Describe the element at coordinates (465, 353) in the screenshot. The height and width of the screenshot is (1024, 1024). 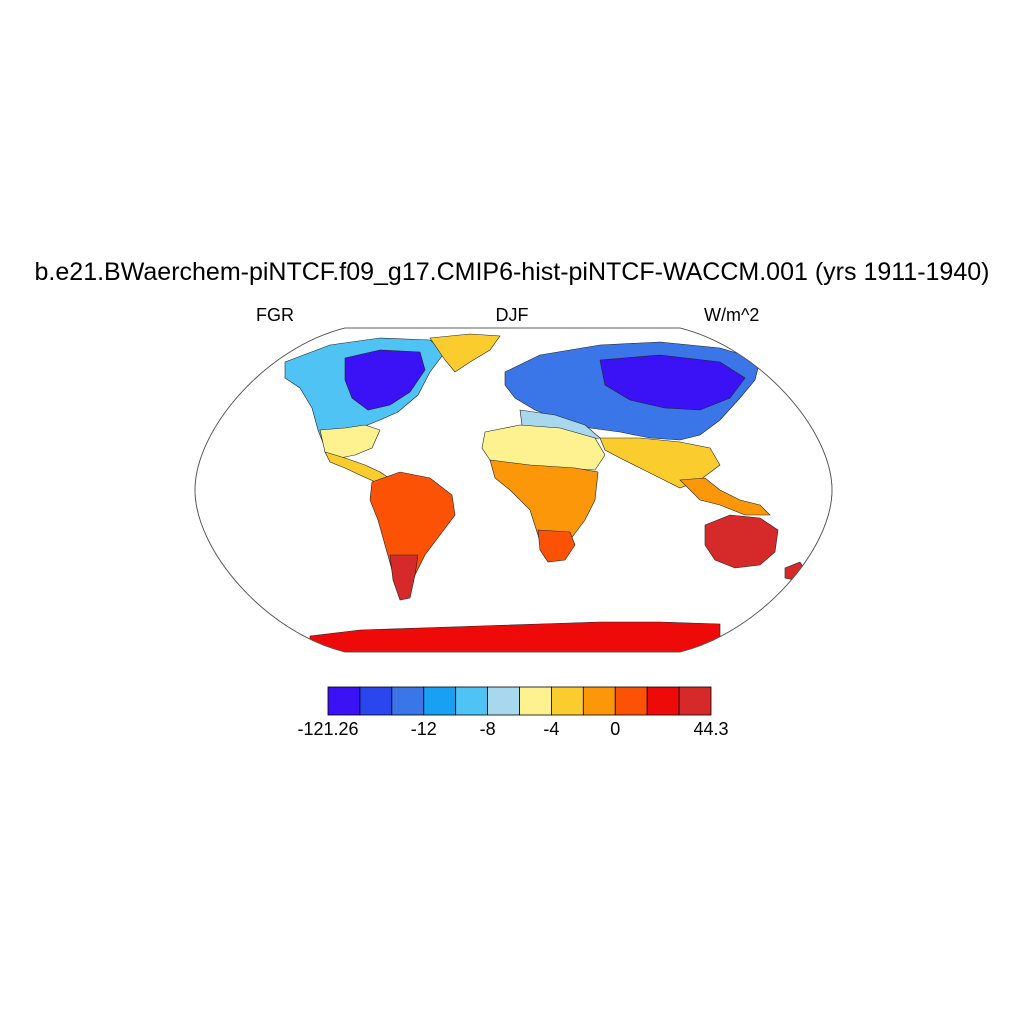
I see `greenland` at that location.